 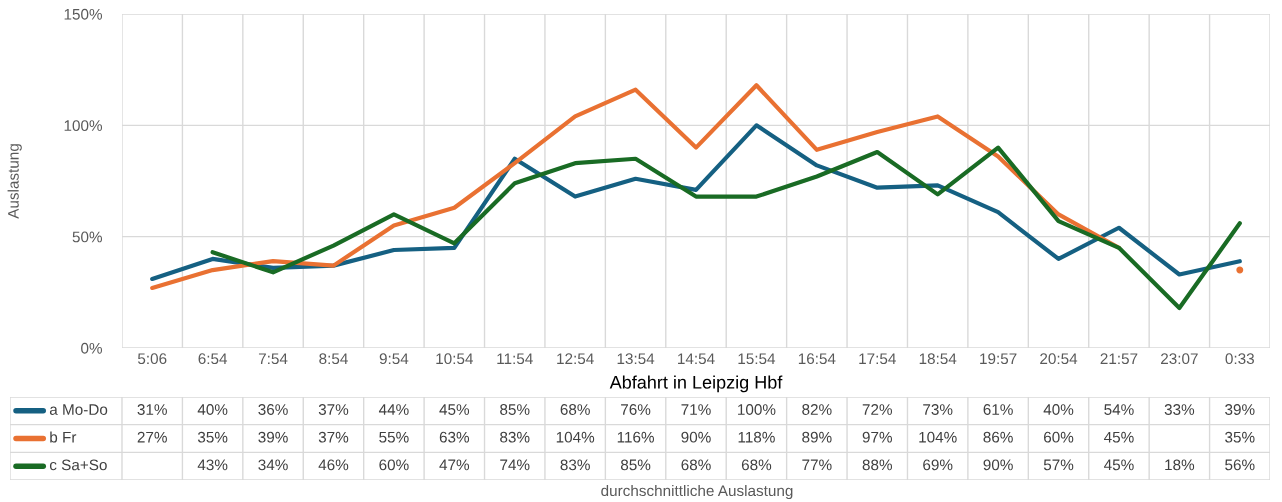 What do you see at coordinates (1180, 465) in the screenshot?
I see `data-label: 18%` at bounding box center [1180, 465].